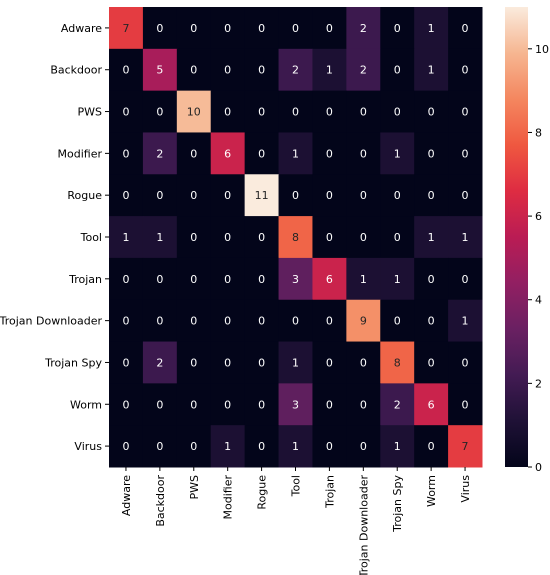 The height and width of the screenshot is (575, 550). I want to click on cell-value-label: 3, so click(295, 404).